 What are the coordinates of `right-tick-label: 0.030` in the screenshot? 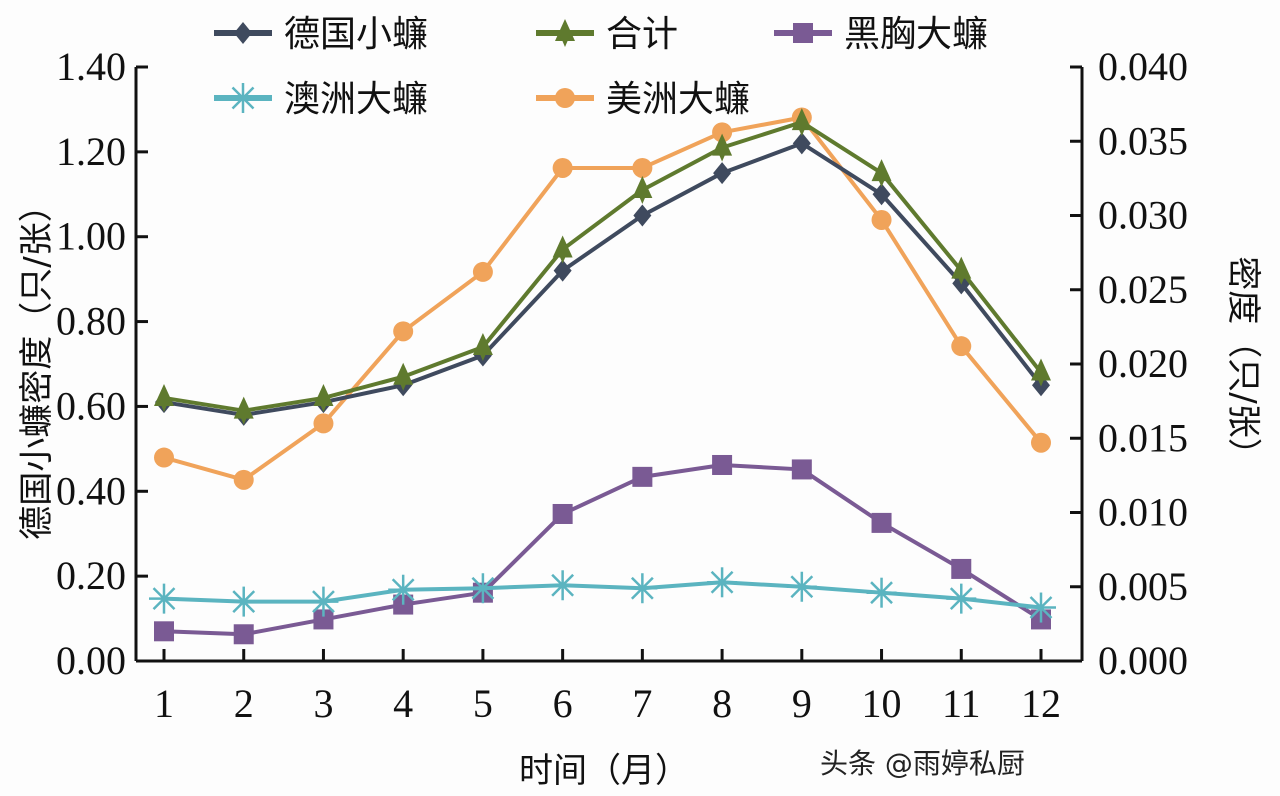 It's located at (1143, 215).